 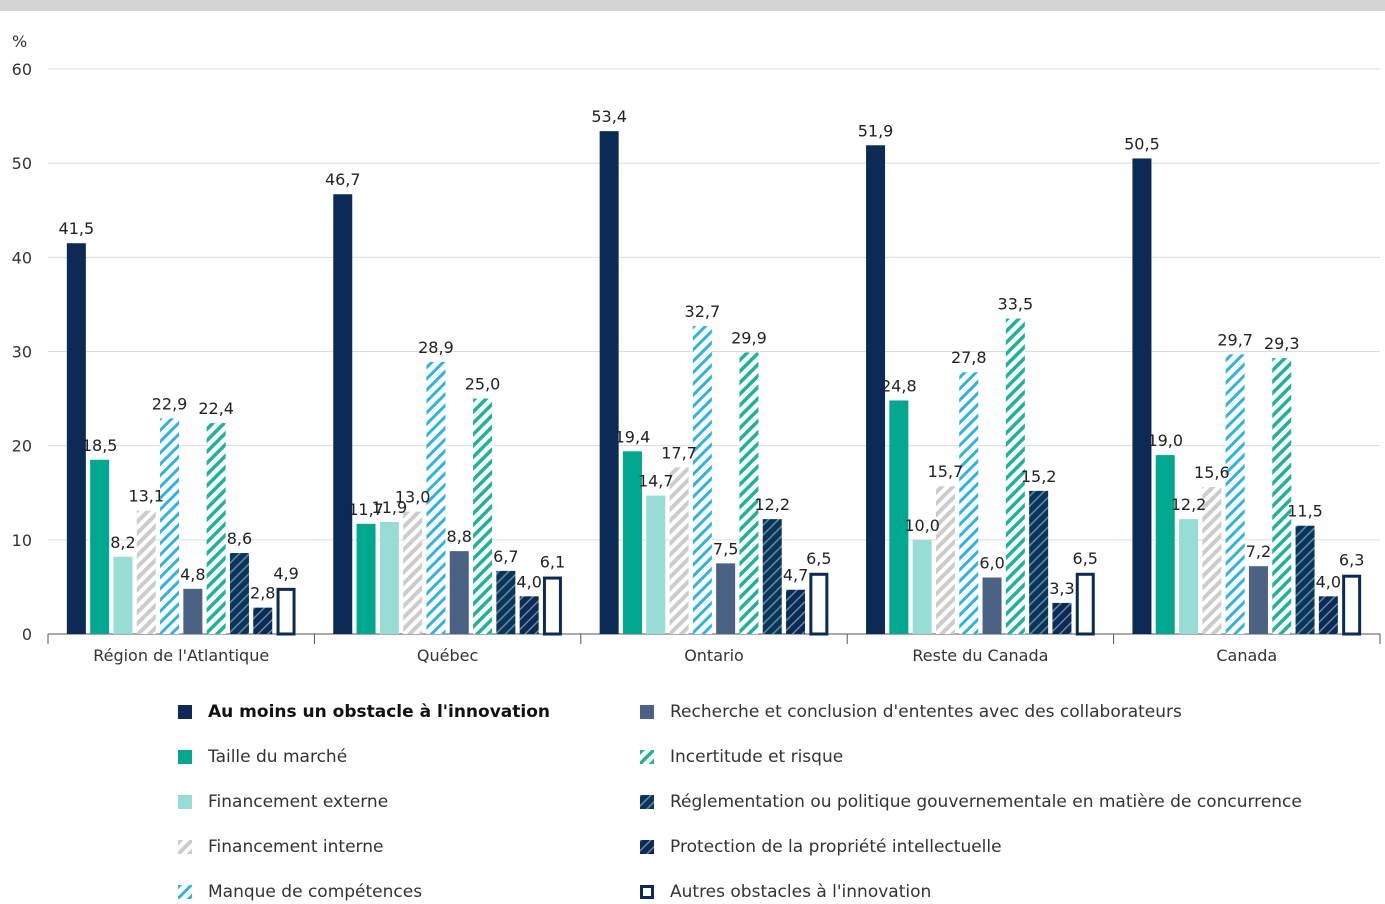 What do you see at coordinates (1282, 343) in the screenshot?
I see `bar-value-label: 29,3` at bounding box center [1282, 343].